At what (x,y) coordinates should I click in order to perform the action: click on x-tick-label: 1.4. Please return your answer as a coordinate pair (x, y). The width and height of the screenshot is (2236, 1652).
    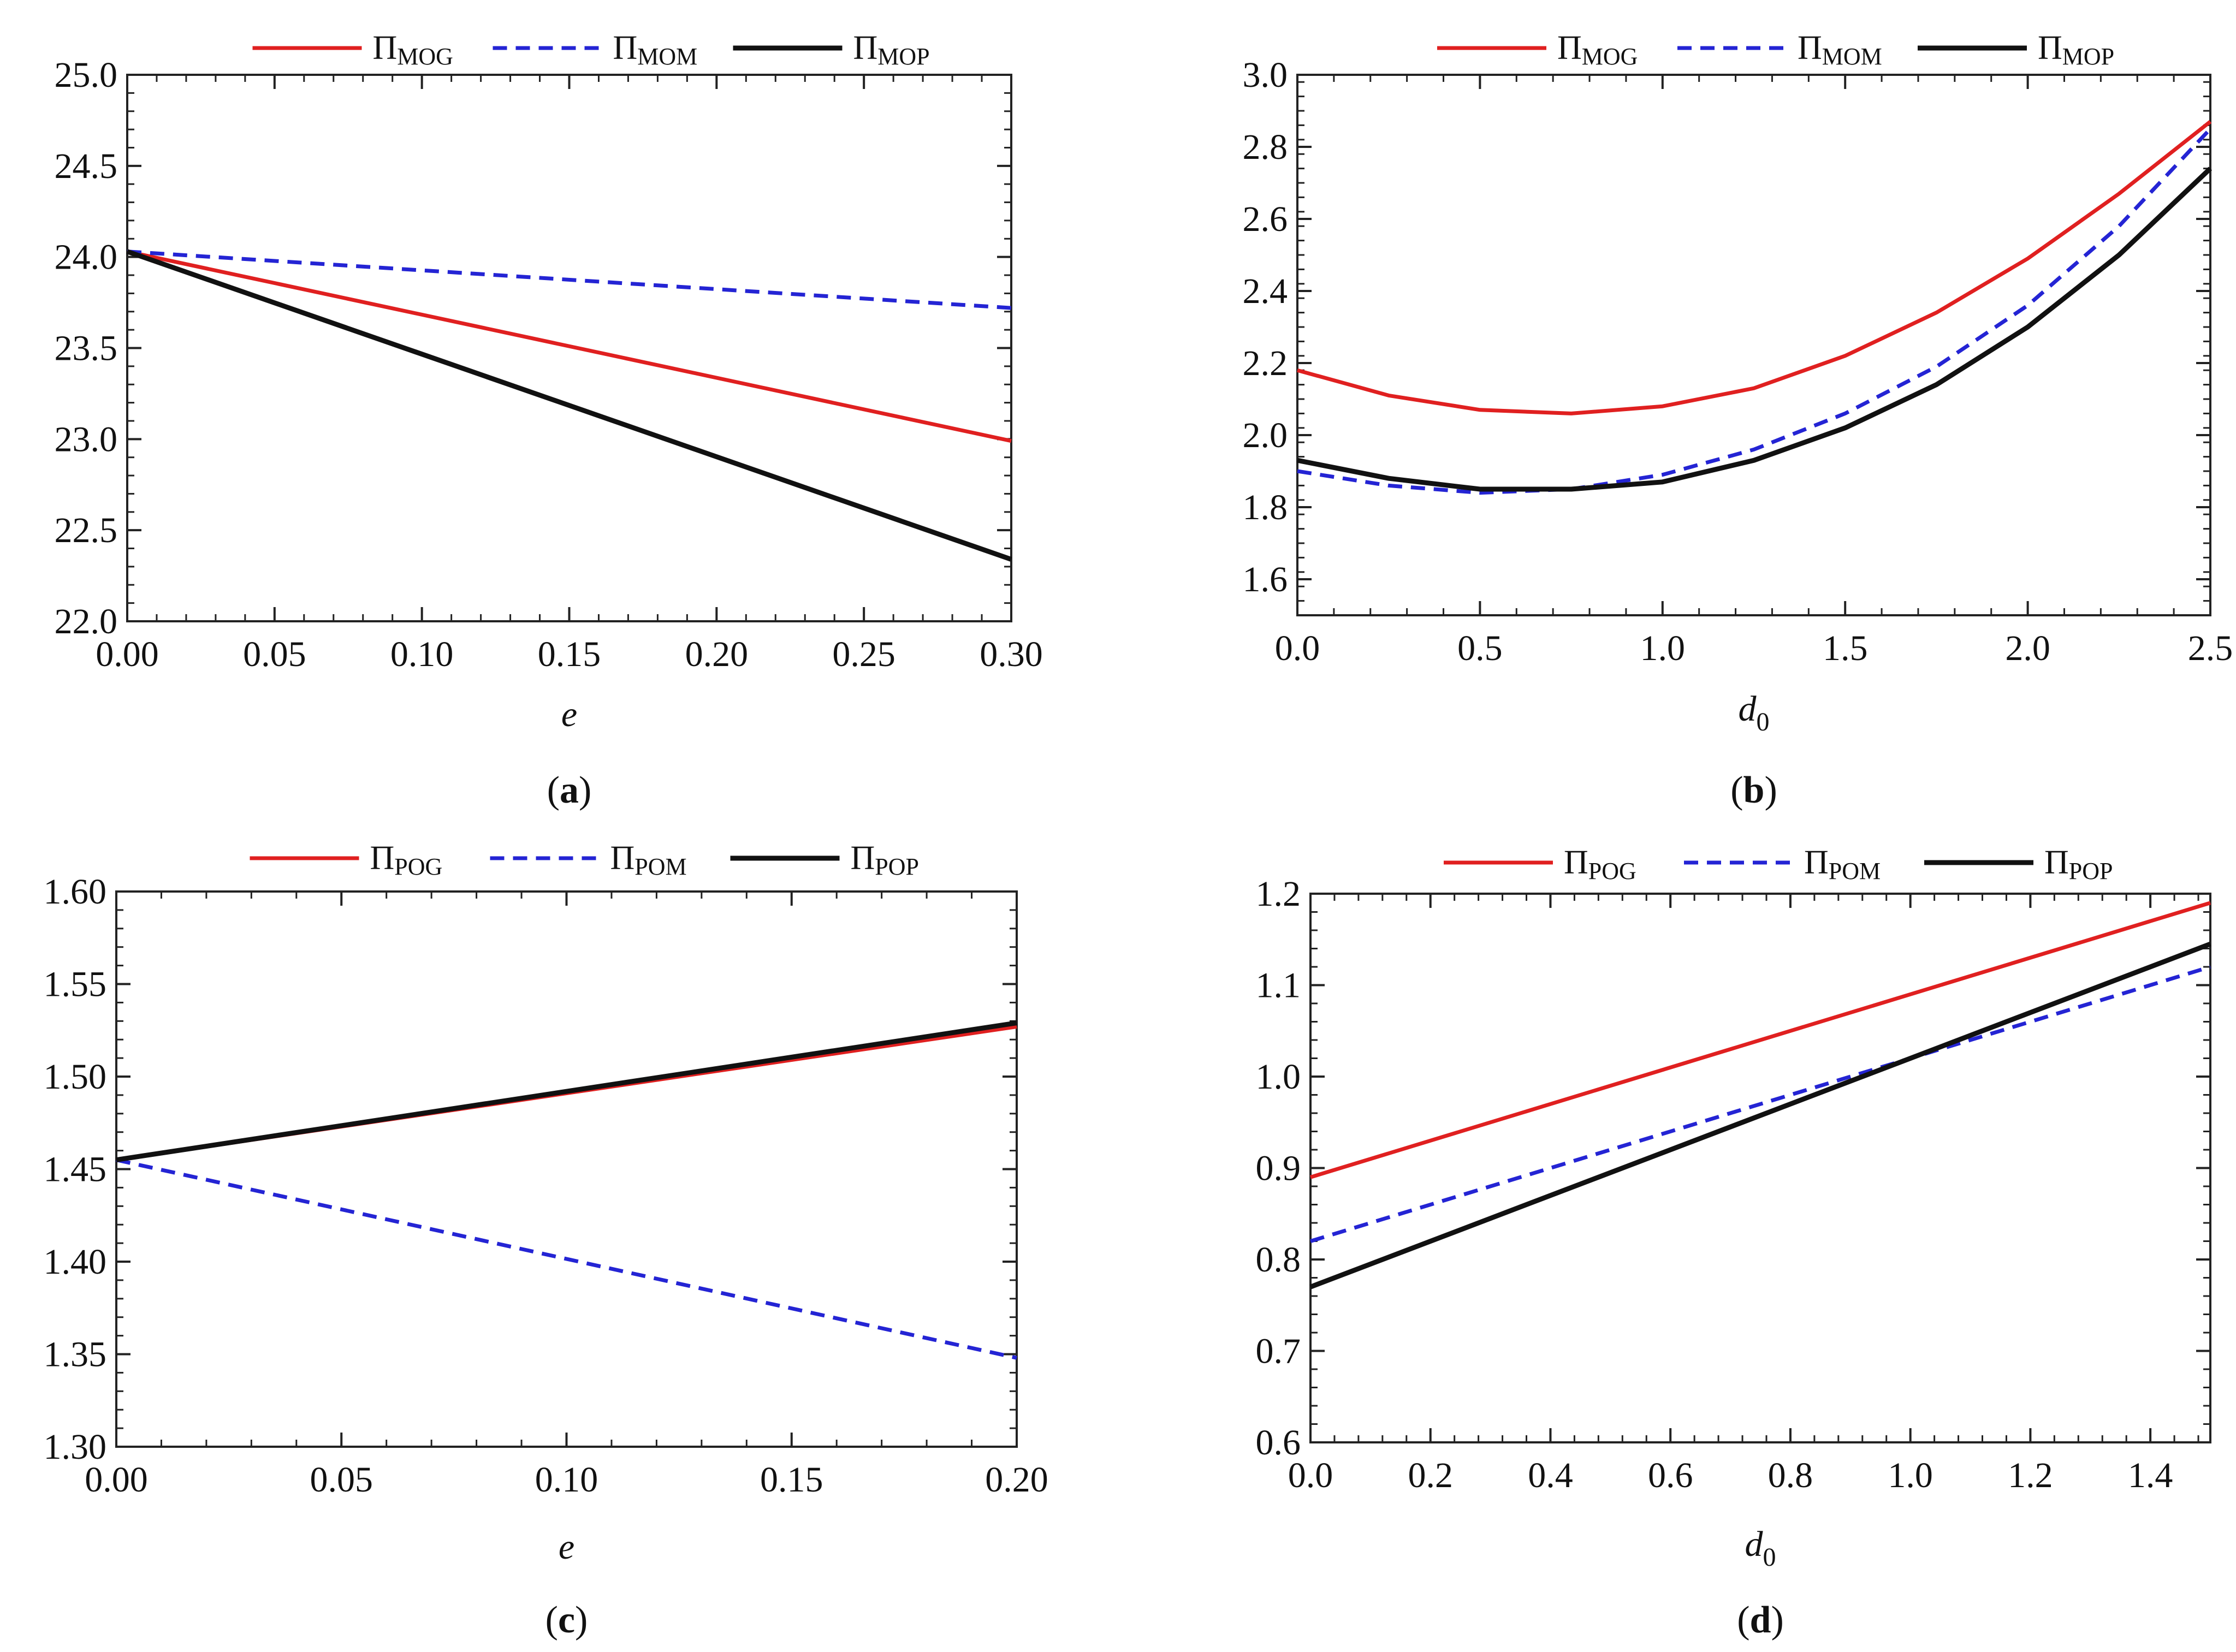
    Looking at the image, I should click on (2150, 1475).